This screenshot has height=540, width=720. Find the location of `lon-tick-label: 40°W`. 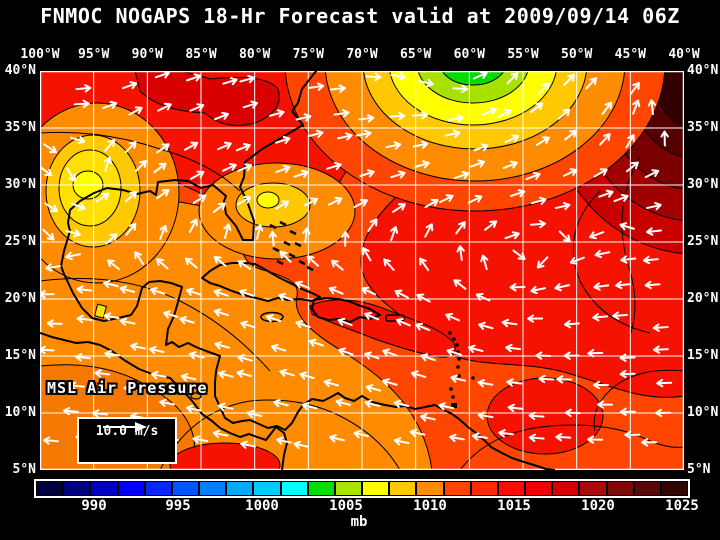

lon-tick-label: 40°W is located at coordinates (684, 54).